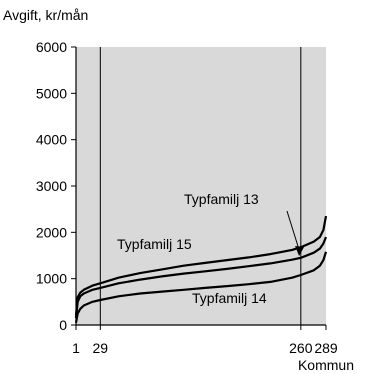  What do you see at coordinates (301, 348) in the screenshot?
I see `x-tick-label: 260` at bounding box center [301, 348].